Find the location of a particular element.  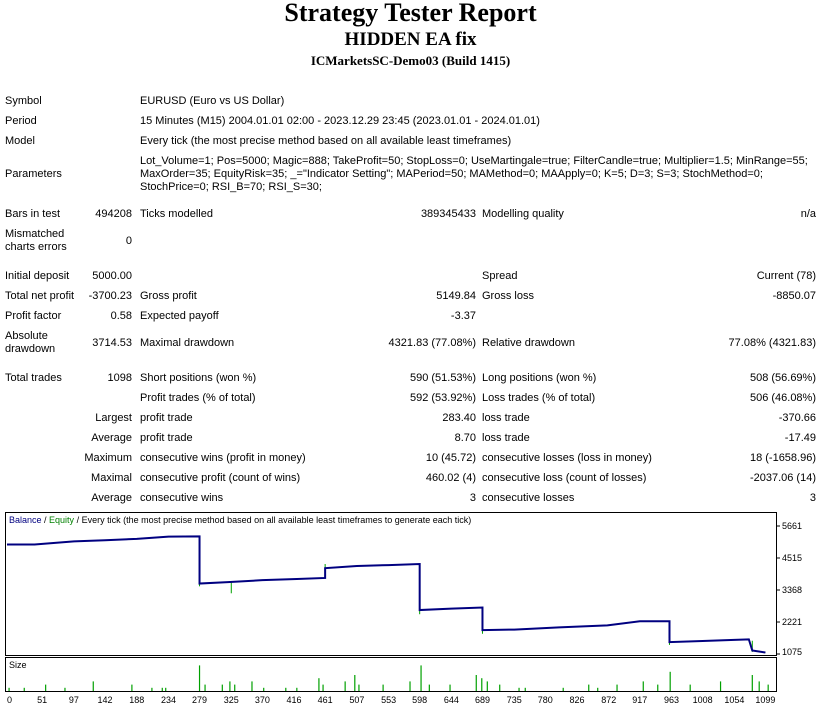

x-tick-label: 689 is located at coordinates (482, 700).